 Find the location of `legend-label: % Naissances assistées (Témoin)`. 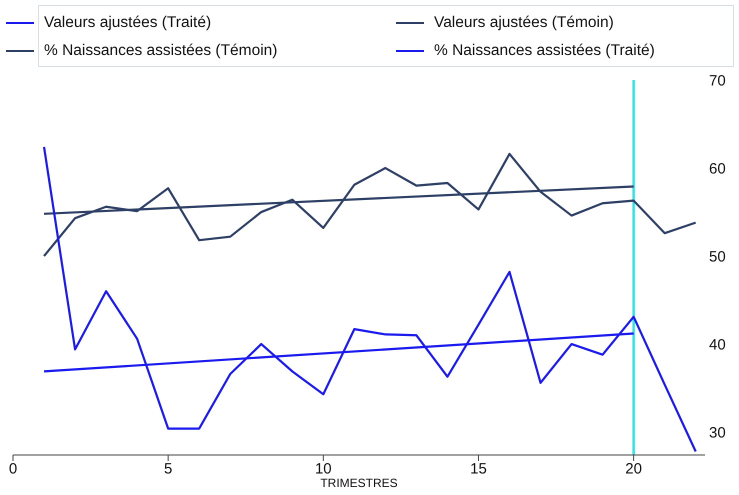

legend-label: % Naissances assistées (Témoin) is located at coordinates (161, 51).